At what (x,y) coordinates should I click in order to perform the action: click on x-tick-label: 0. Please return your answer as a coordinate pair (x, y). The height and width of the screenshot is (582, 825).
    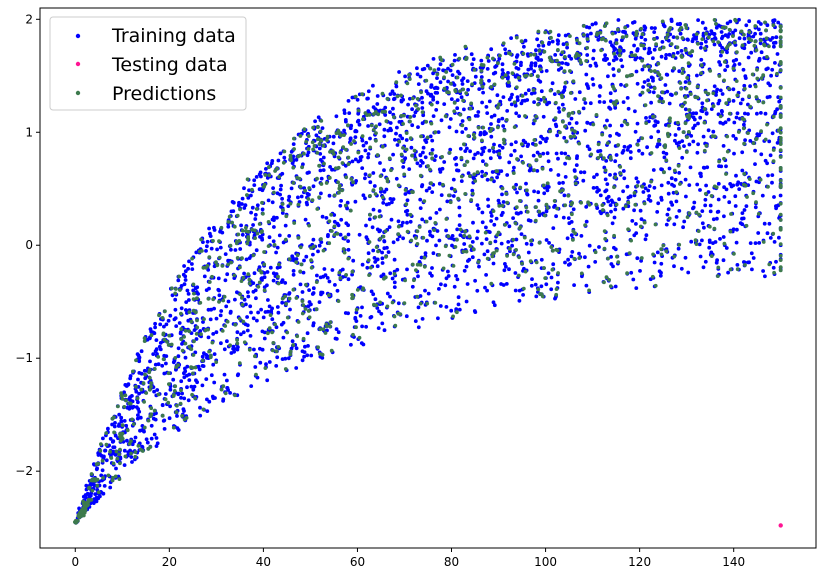
    Looking at the image, I should click on (75, 562).